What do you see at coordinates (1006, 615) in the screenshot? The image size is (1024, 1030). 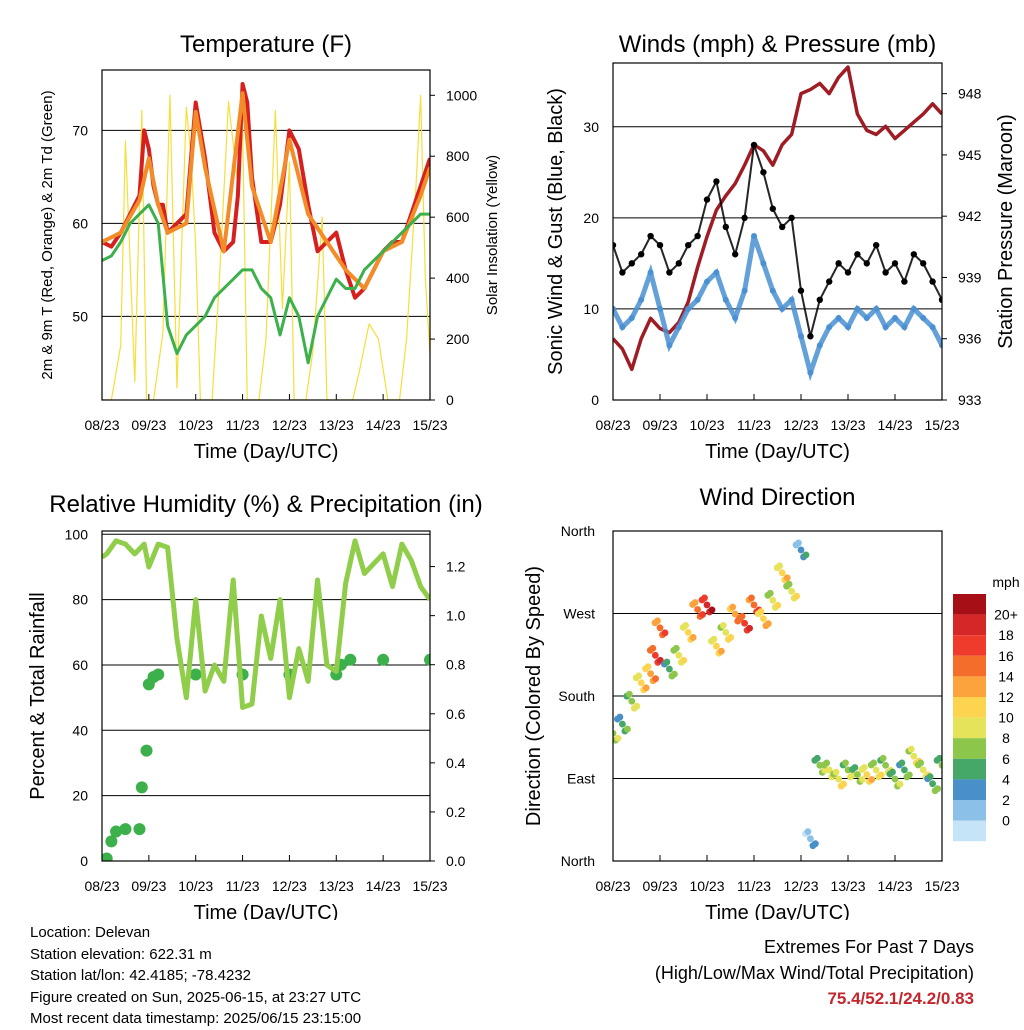 I see `colorbar-label: 20+` at bounding box center [1006, 615].